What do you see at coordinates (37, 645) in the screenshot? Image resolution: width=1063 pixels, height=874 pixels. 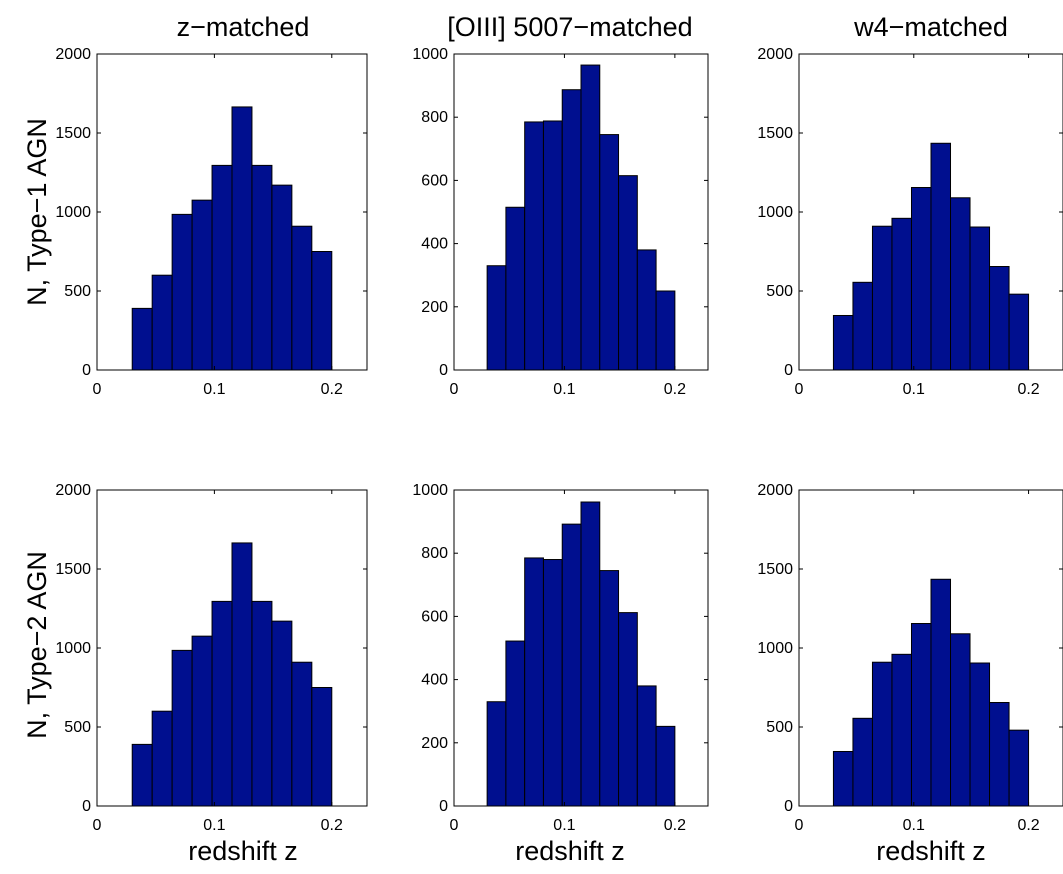 I see `row-label-type2-agn: N, Type−2 AGN` at bounding box center [37, 645].